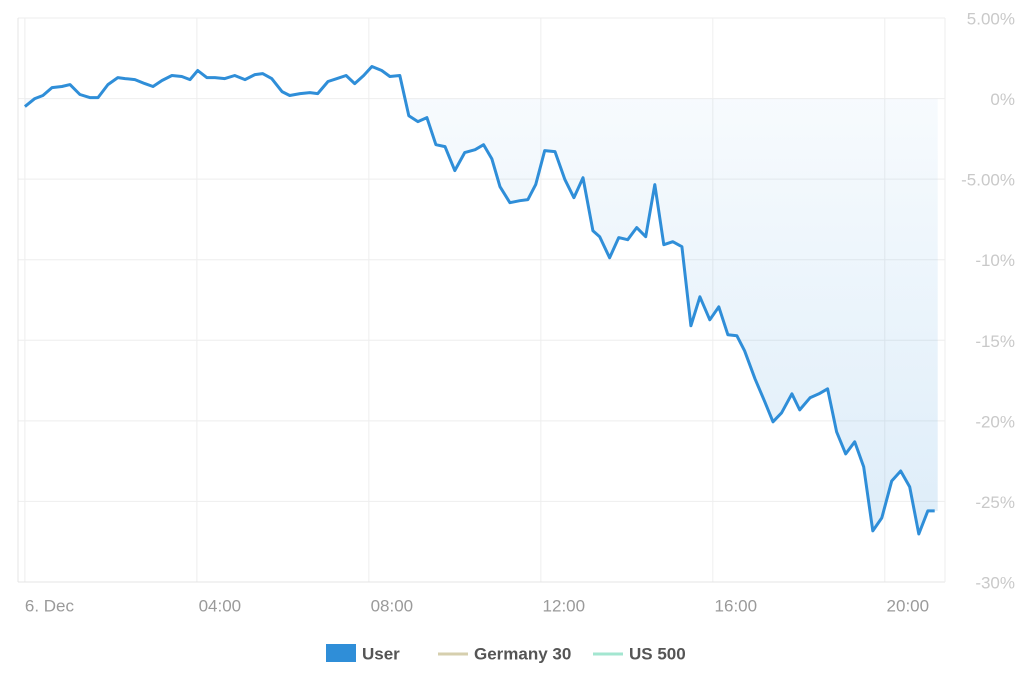 This screenshot has width=1024, height=683. I want to click on x-tick-label: 08:00, so click(392, 605).